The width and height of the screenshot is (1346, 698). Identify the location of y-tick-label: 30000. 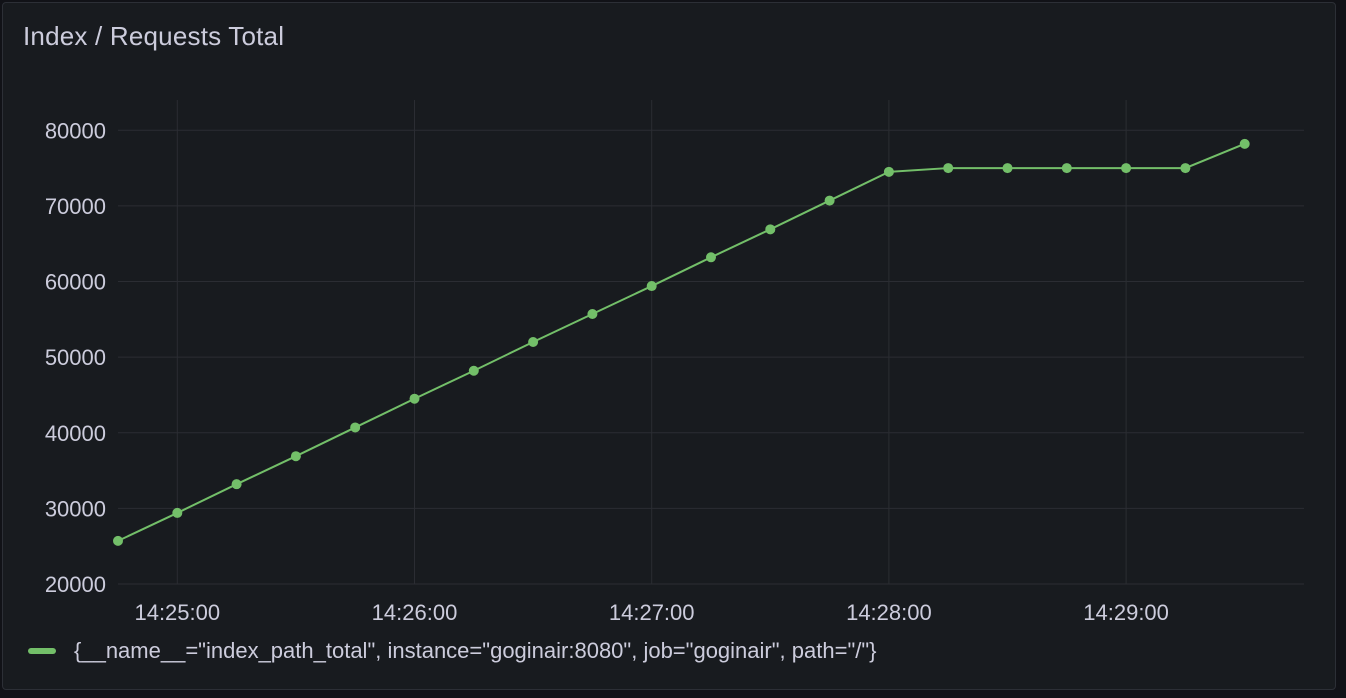
(75, 508).